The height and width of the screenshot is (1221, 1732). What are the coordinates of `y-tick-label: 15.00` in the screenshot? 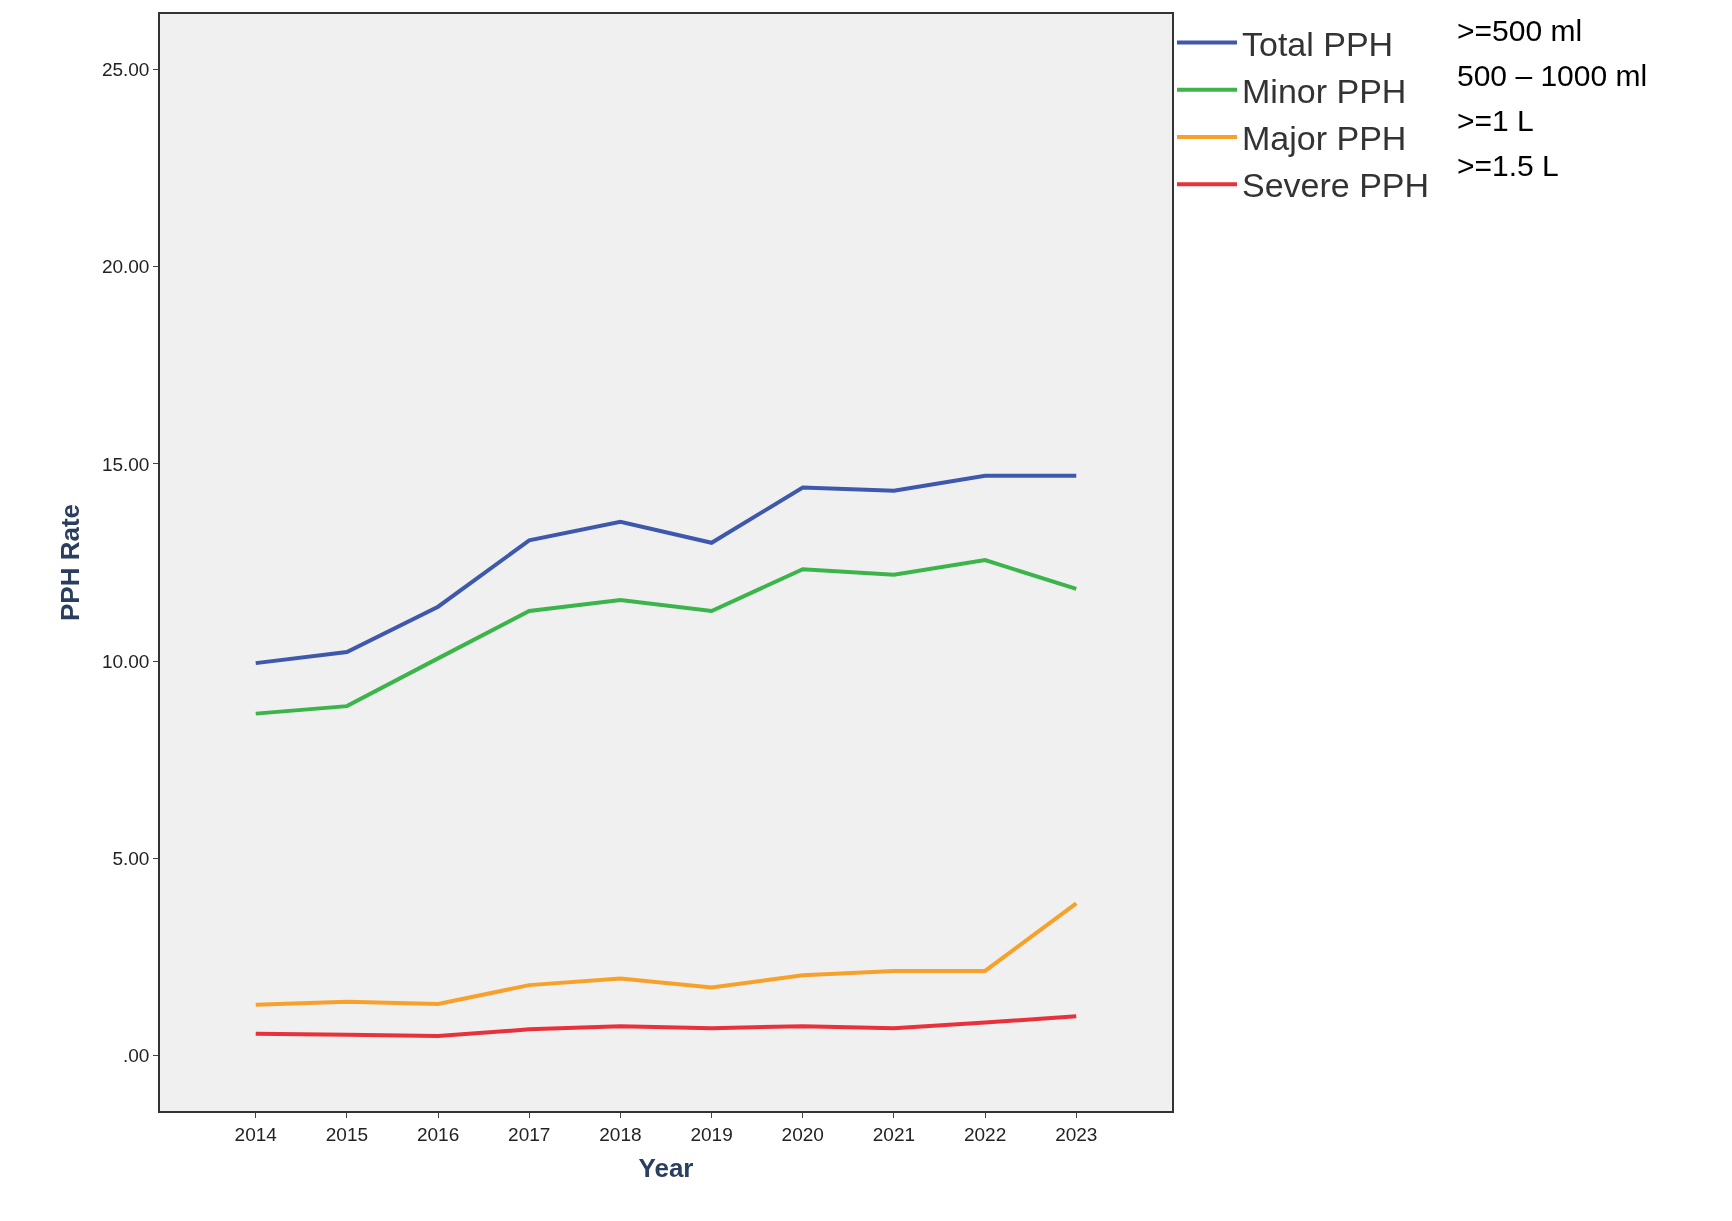 It's located at (125, 464).